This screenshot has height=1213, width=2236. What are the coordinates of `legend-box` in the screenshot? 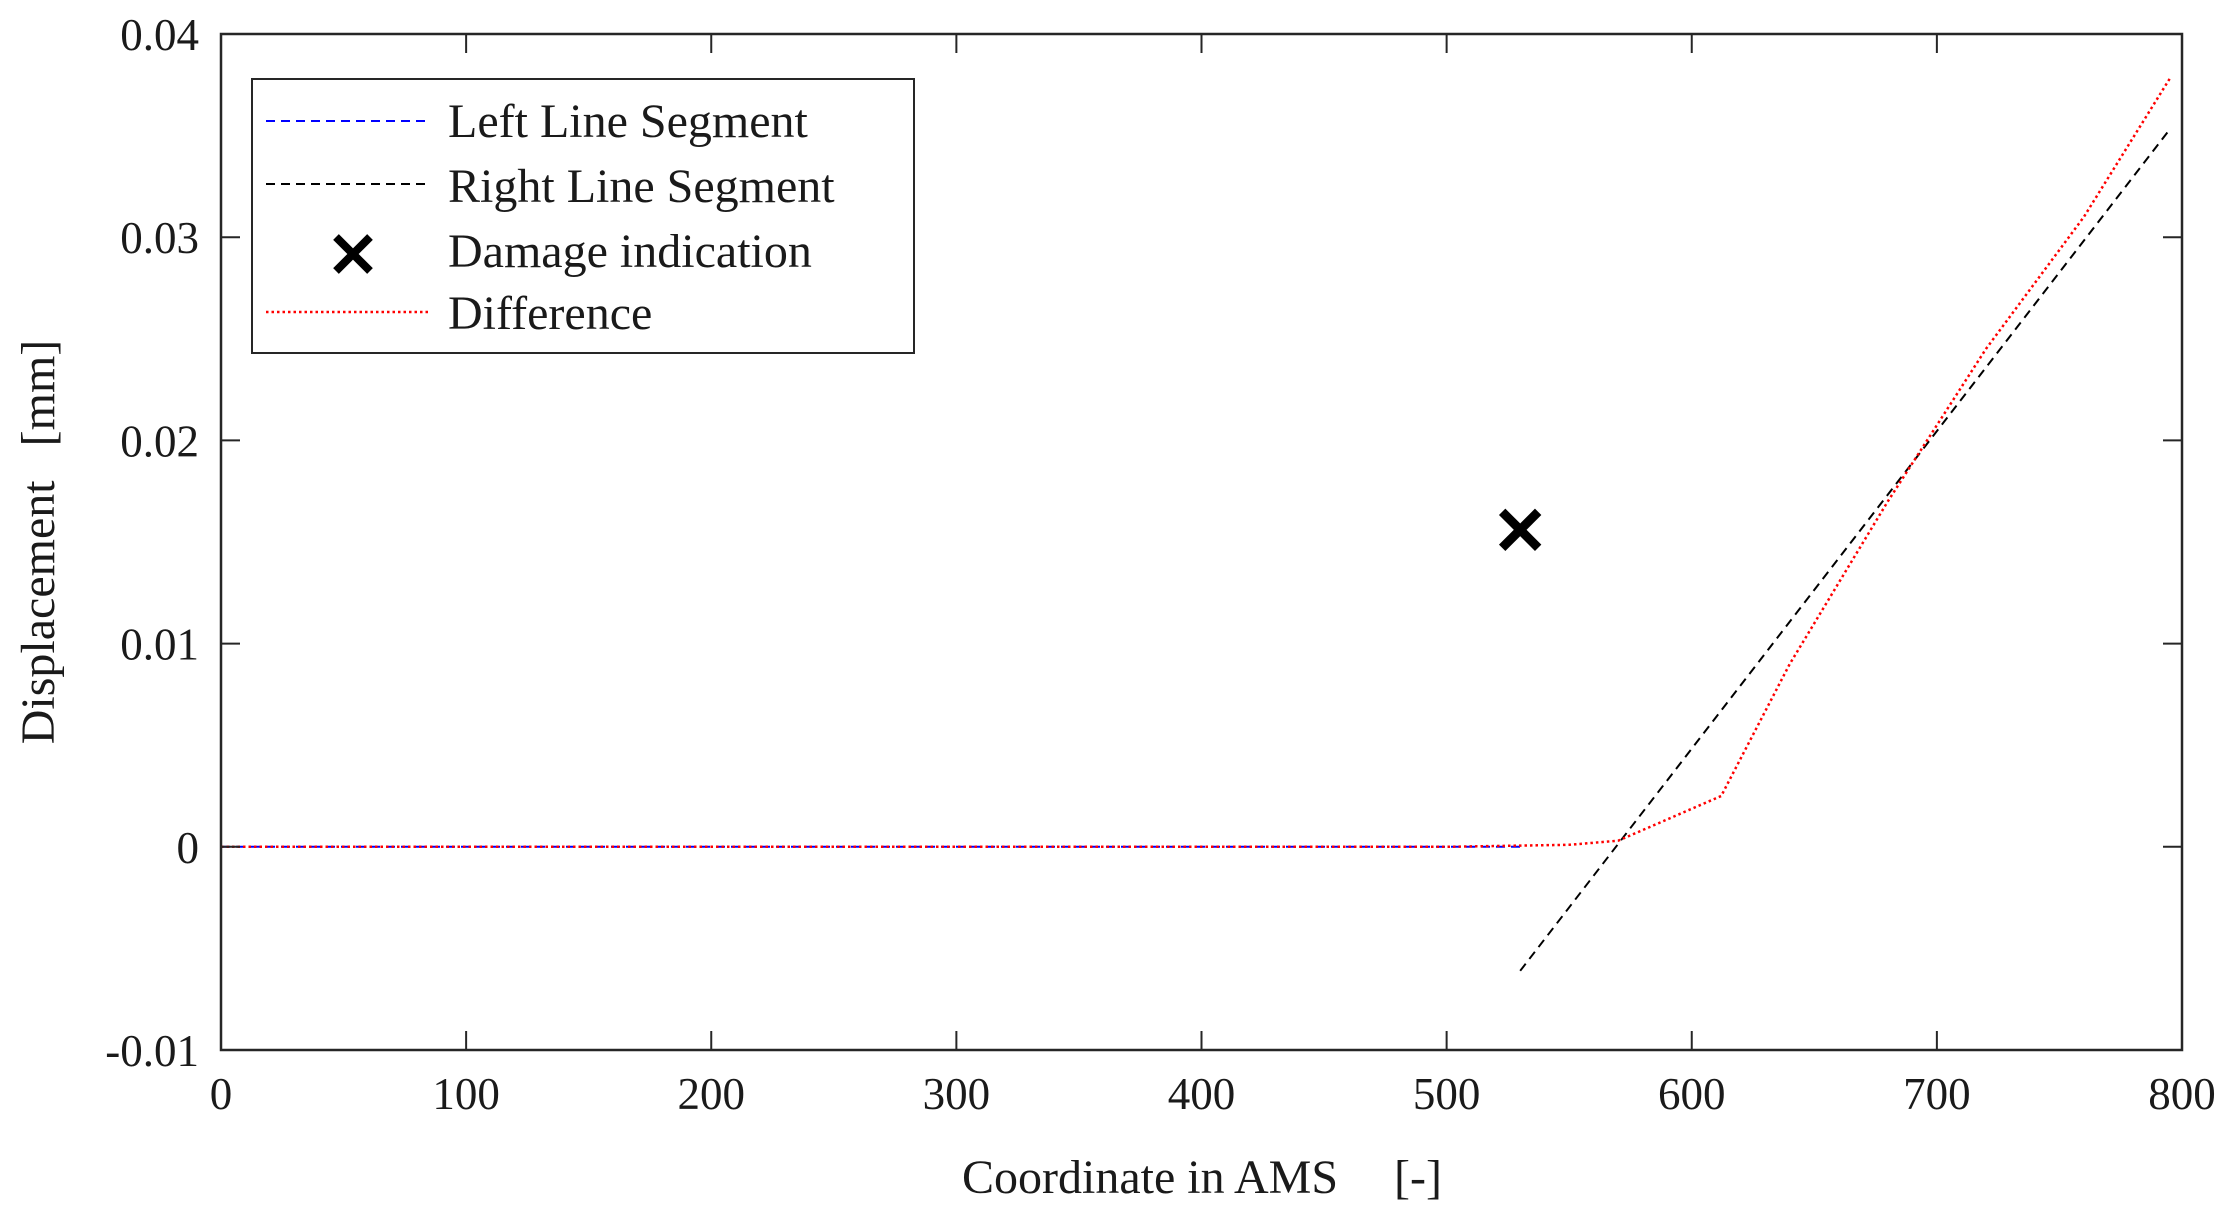 It's located at (583, 216).